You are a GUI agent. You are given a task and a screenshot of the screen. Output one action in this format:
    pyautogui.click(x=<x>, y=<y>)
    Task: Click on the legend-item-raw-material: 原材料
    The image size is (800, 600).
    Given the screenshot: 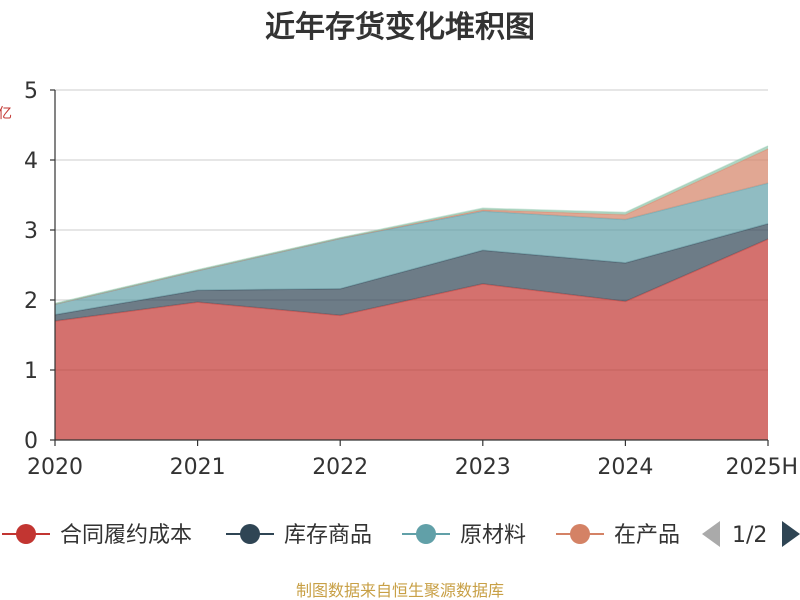 What is the action you would take?
    pyautogui.click(x=464, y=535)
    